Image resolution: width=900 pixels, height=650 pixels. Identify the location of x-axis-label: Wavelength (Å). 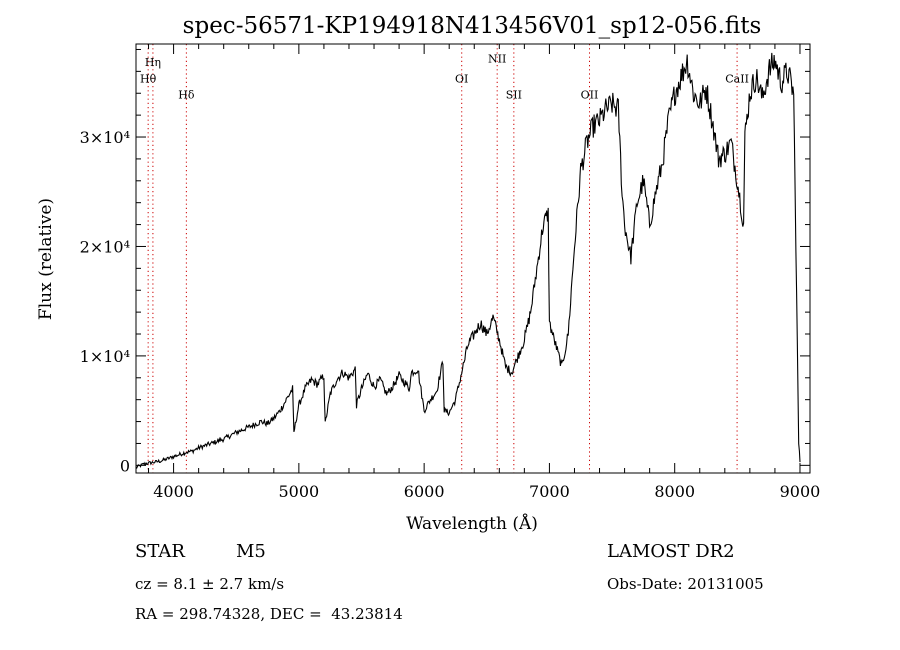
(472, 523).